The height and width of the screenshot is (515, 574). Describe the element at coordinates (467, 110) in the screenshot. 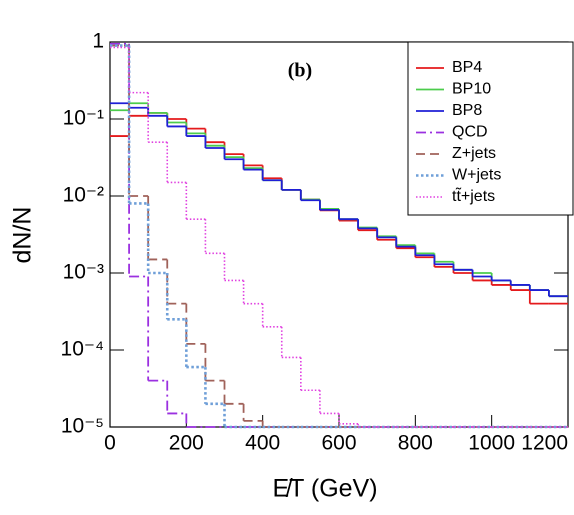

I see `legend-label: BP8` at that location.